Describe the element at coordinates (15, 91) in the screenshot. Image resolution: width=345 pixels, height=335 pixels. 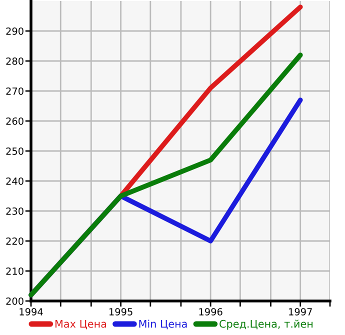
I see `y-tick-label: 270` at that location.